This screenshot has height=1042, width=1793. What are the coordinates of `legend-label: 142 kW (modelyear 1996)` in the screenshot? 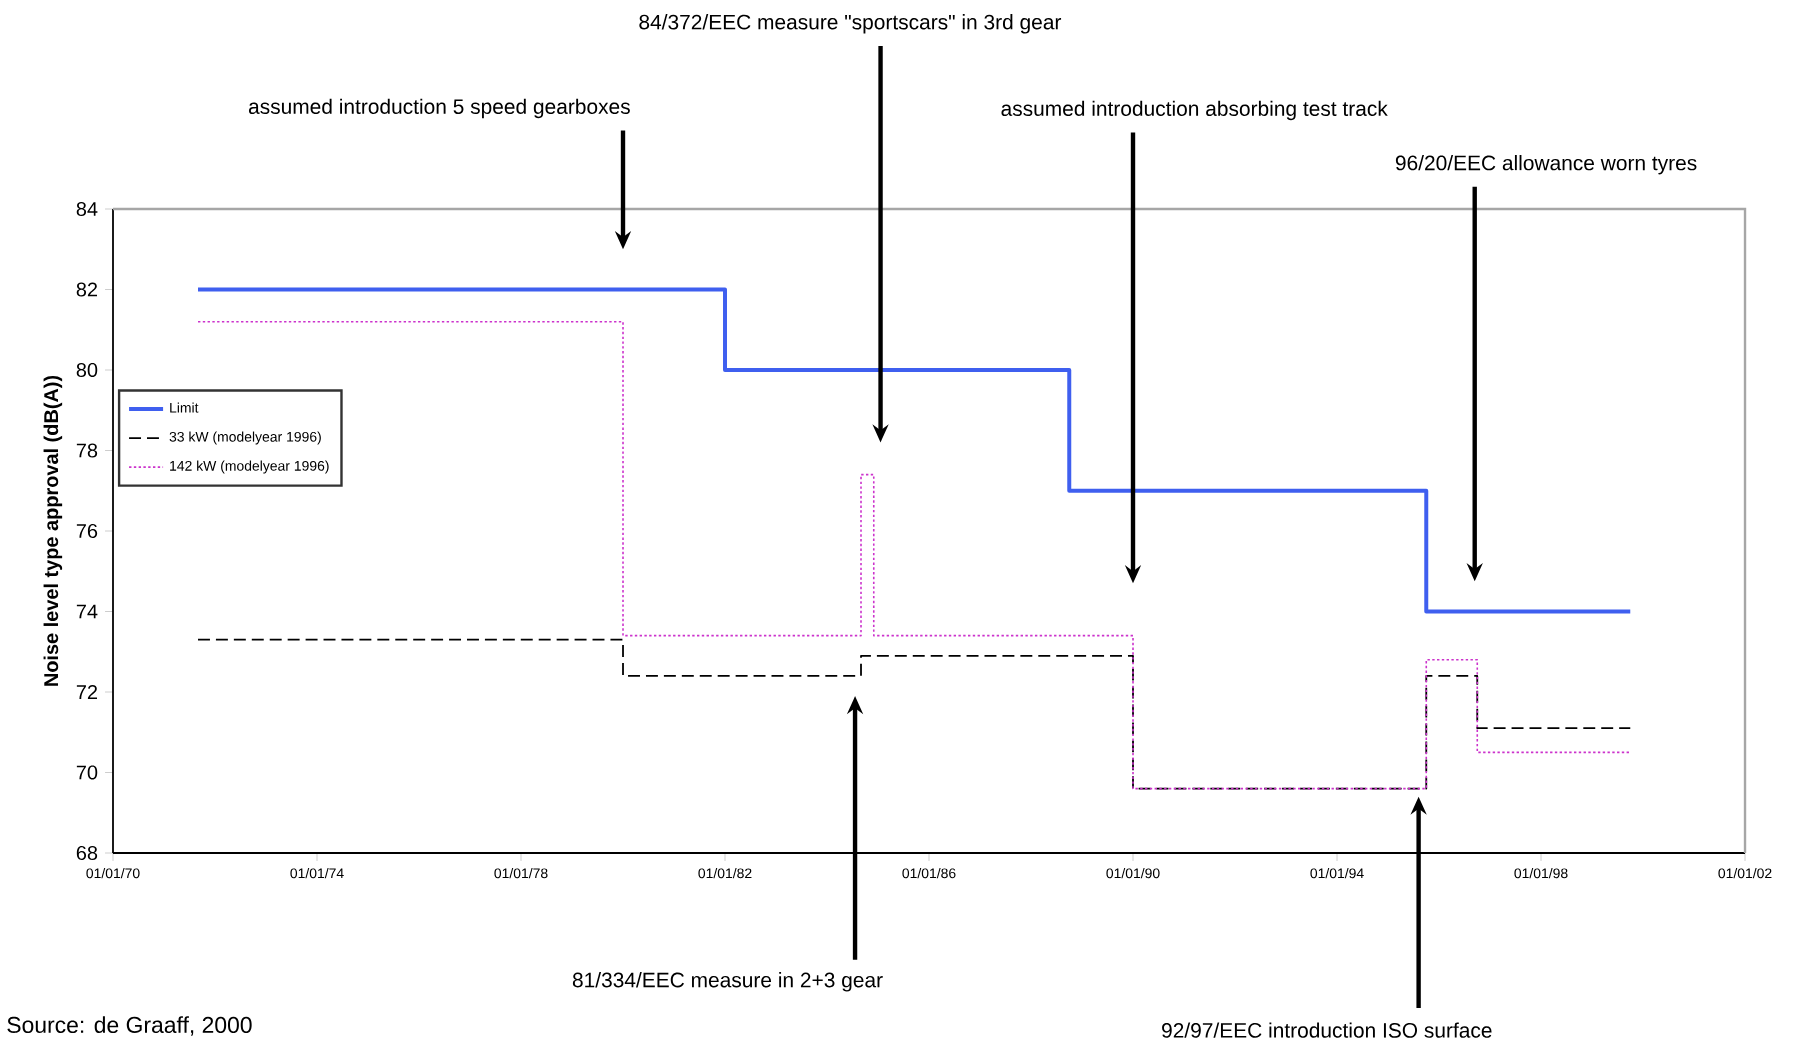 It's located at (249, 467).